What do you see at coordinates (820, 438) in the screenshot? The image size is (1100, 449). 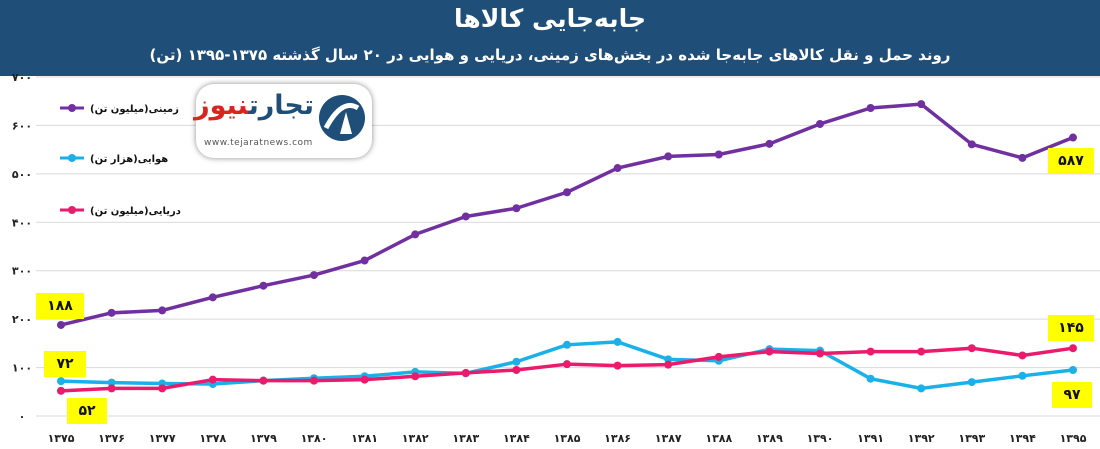 I see `x-tick-label: ۱۳۹۰` at bounding box center [820, 438].